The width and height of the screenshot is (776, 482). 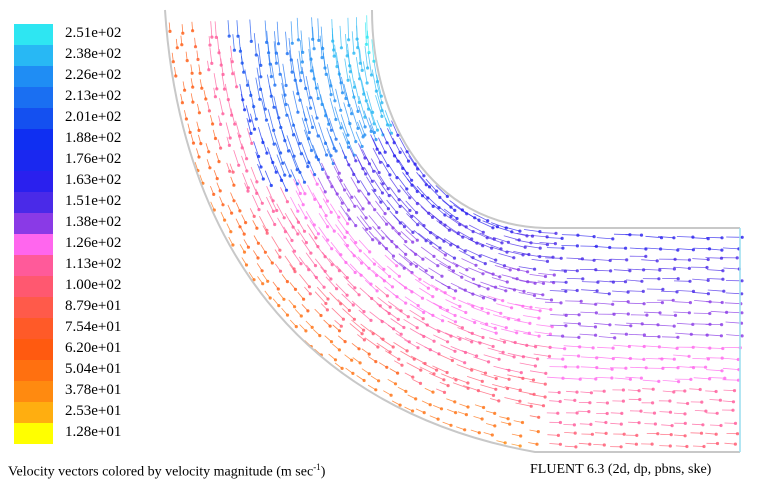 I want to click on legend-entry: 3.78e+01, so click(x=80, y=391).